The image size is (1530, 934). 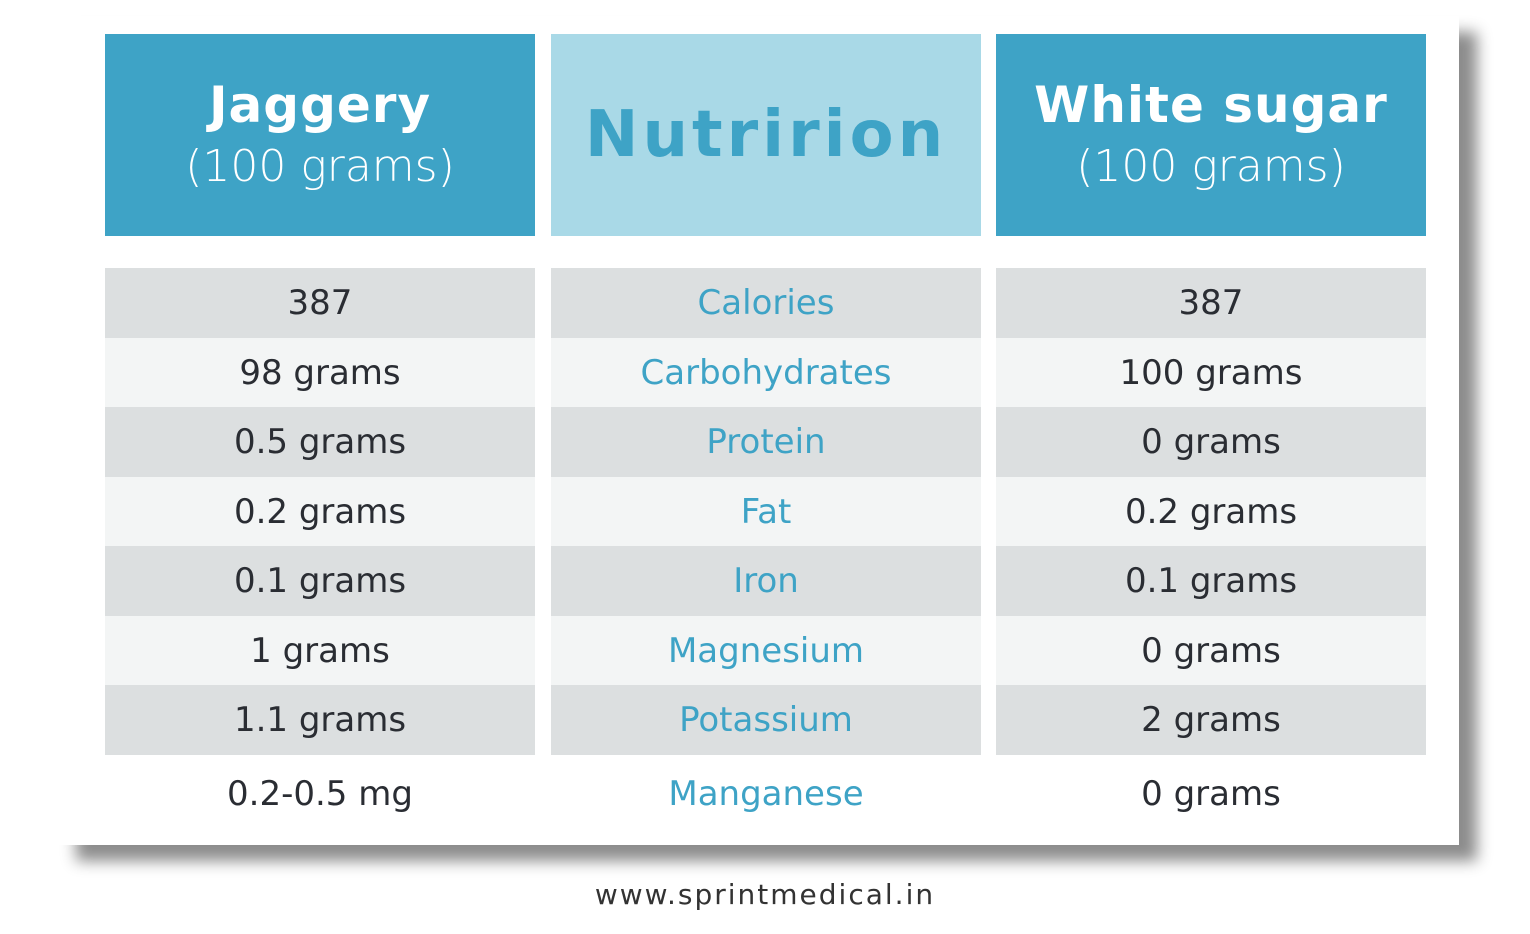 I want to click on header-nutrition: Nutririon, so click(x=766, y=135).